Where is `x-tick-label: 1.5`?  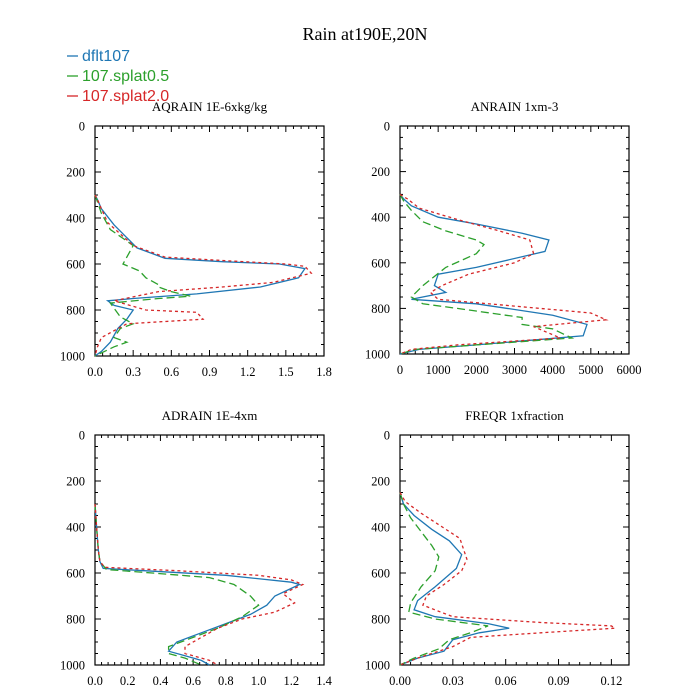
x-tick-label: 1.5 is located at coordinates (286, 372).